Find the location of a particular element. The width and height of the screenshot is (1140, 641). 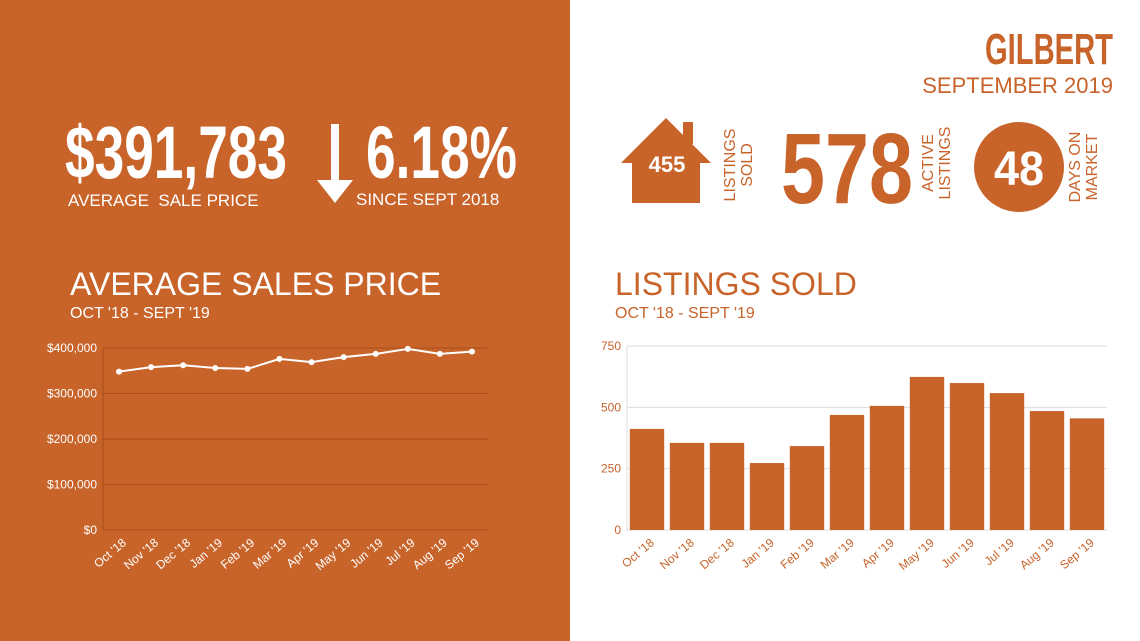

average-price: $391,783 is located at coordinates (176, 152).